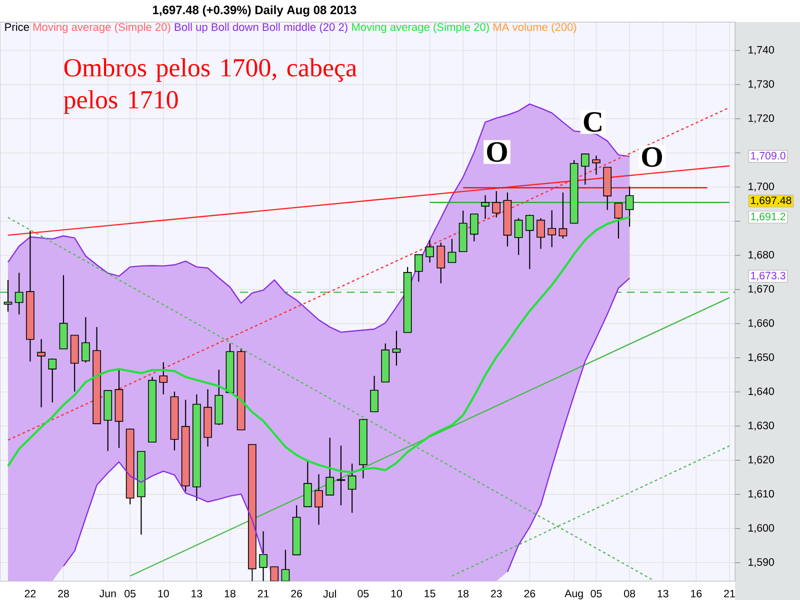 The height and width of the screenshot is (600, 800). Describe the element at coordinates (761, 392) in the screenshot. I see `y-tick-label: 1,640` at that location.